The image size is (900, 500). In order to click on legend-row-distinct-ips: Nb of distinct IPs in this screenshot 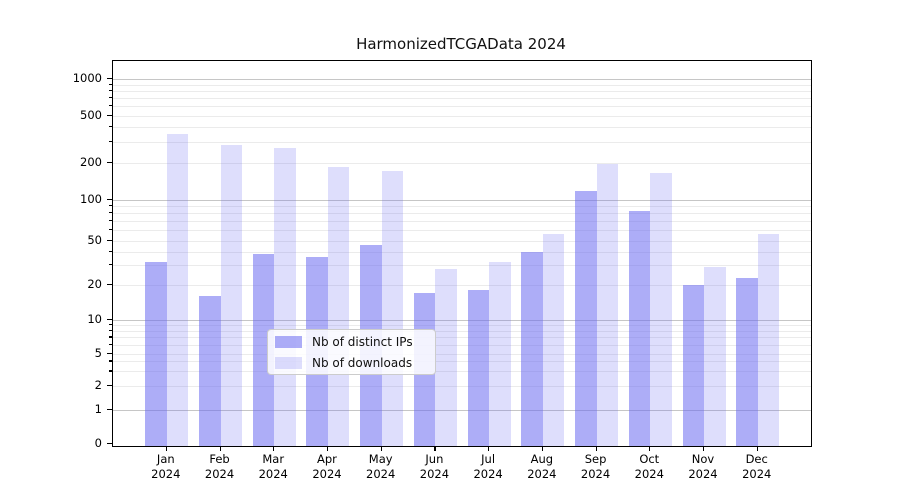, I will do `click(351, 341)`.